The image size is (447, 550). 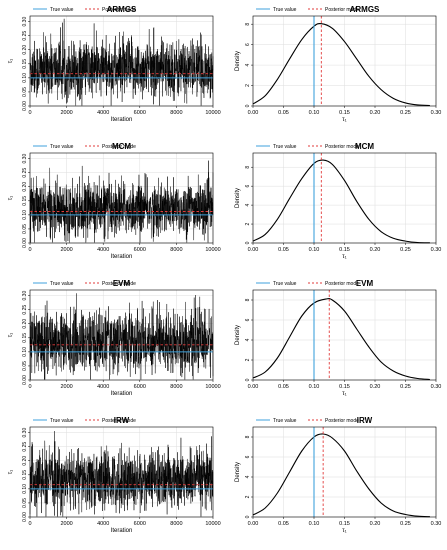 I want to click on density-title: IRW, so click(x=365, y=420).